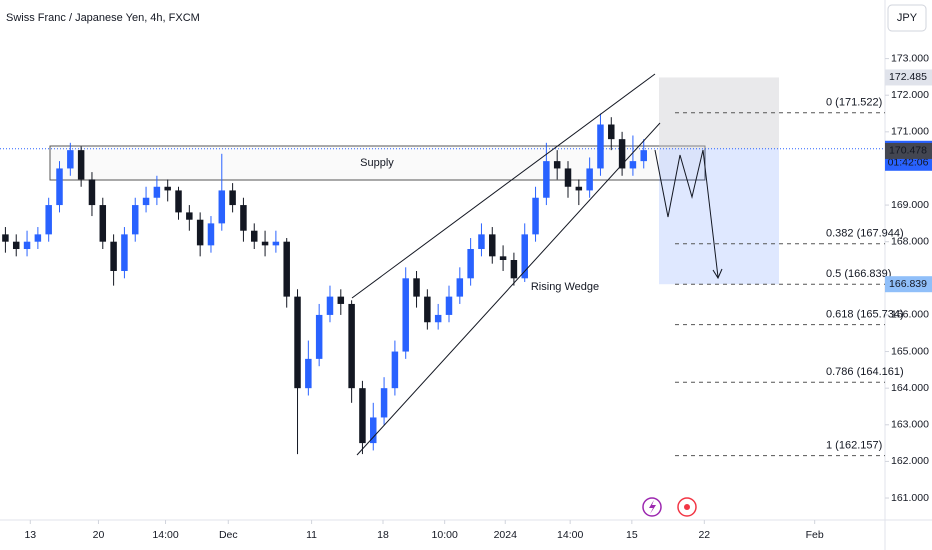 The width and height of the screenshot is (932, 550). I want to click on price-tag-label: 170.478, so click(908, 151).